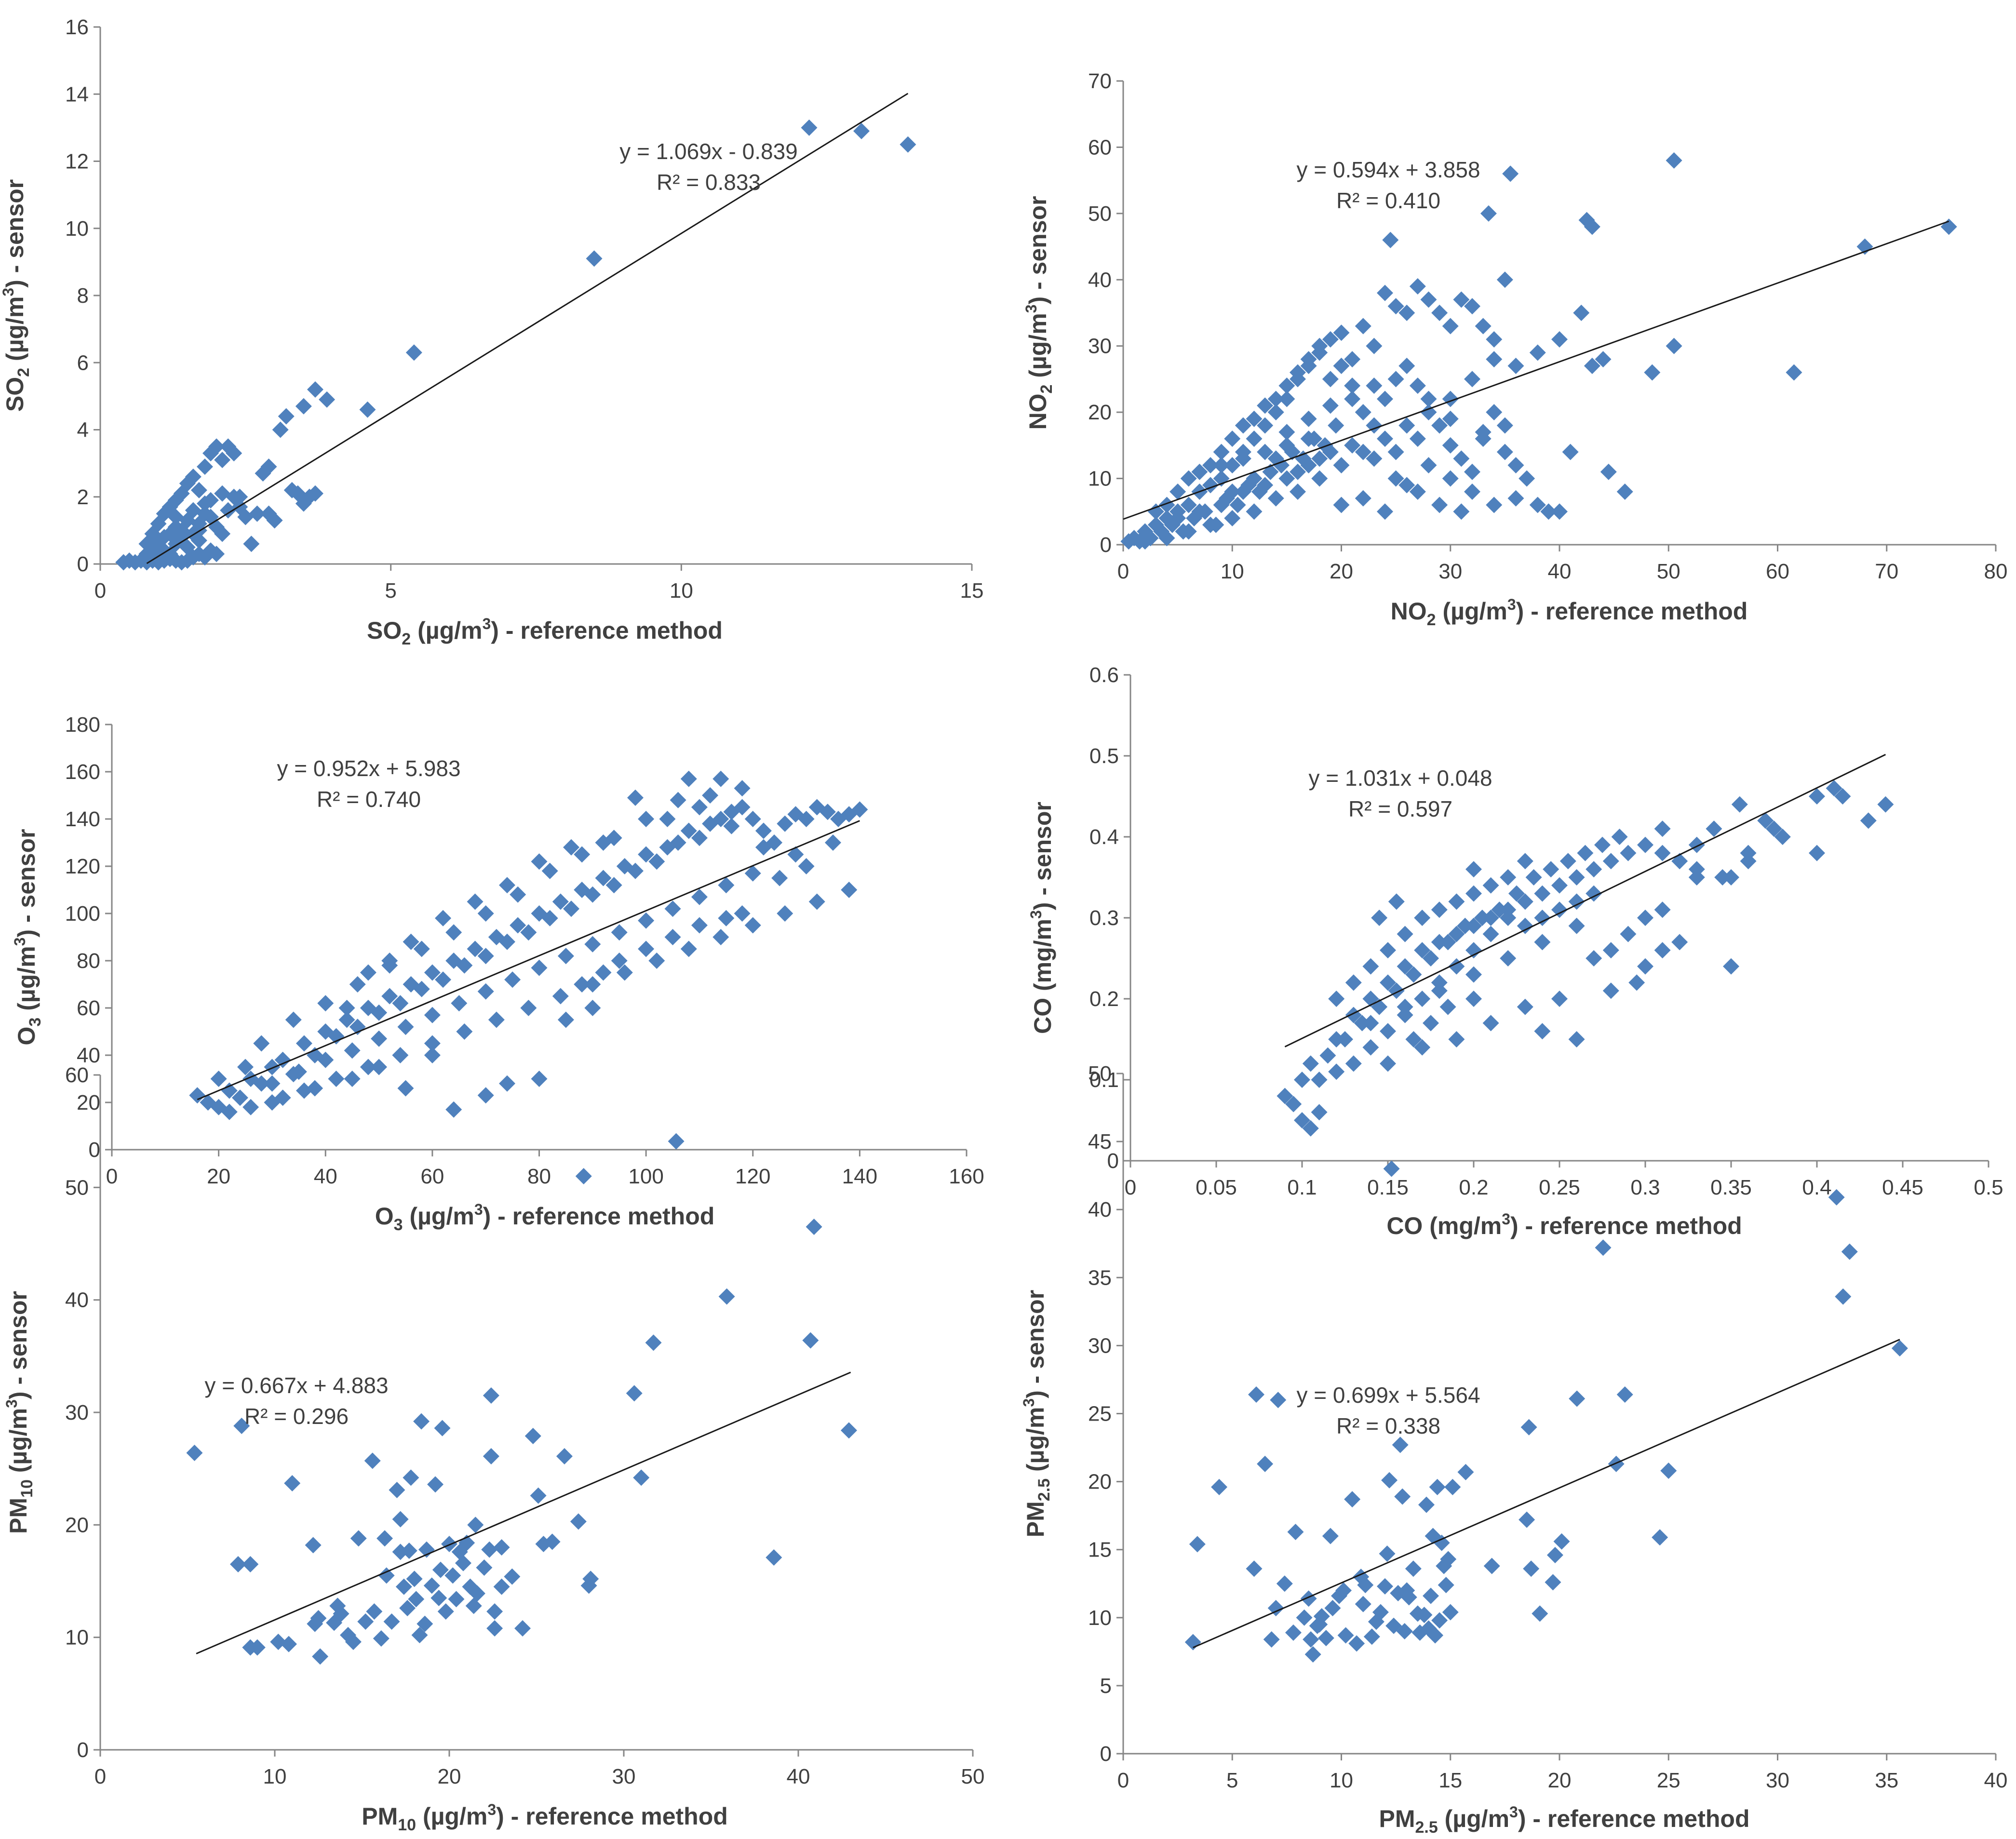 This screenshot has width=2016, height=1839. Describe the element at coordinates (545, 631) in the screenshot. I see `x-axis-title: SO2 (µg/m3) - reference method` at that location.